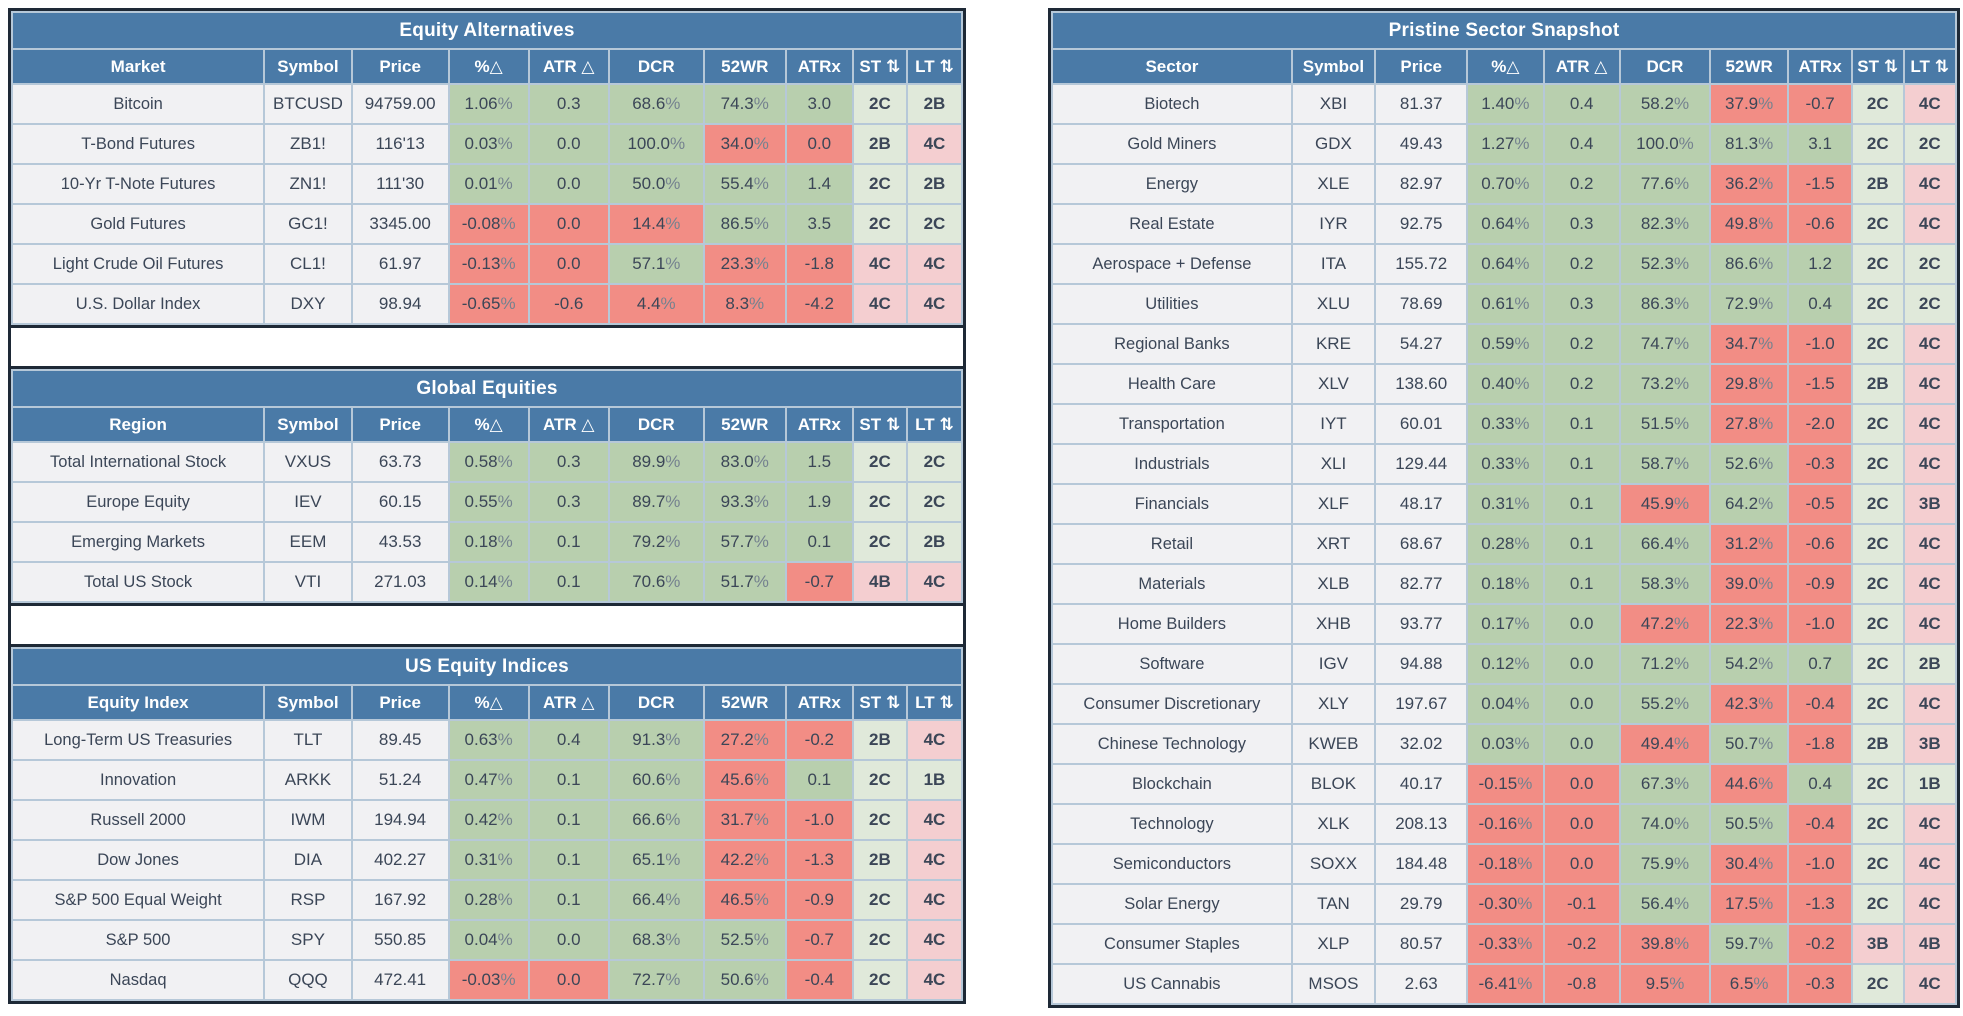 This screenshot has height=1016, width=1963. I want to click on cell-dcr: 72.7%, so click(656, 980).